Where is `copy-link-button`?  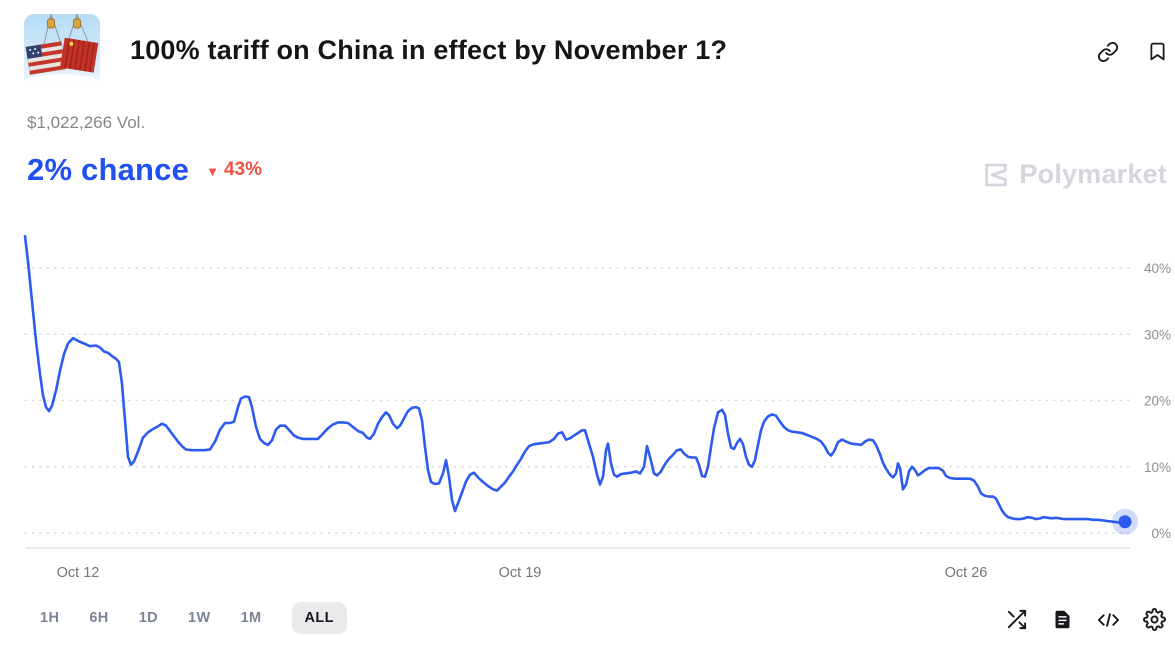
copy-link-button is located at coordinates (1107, 51).